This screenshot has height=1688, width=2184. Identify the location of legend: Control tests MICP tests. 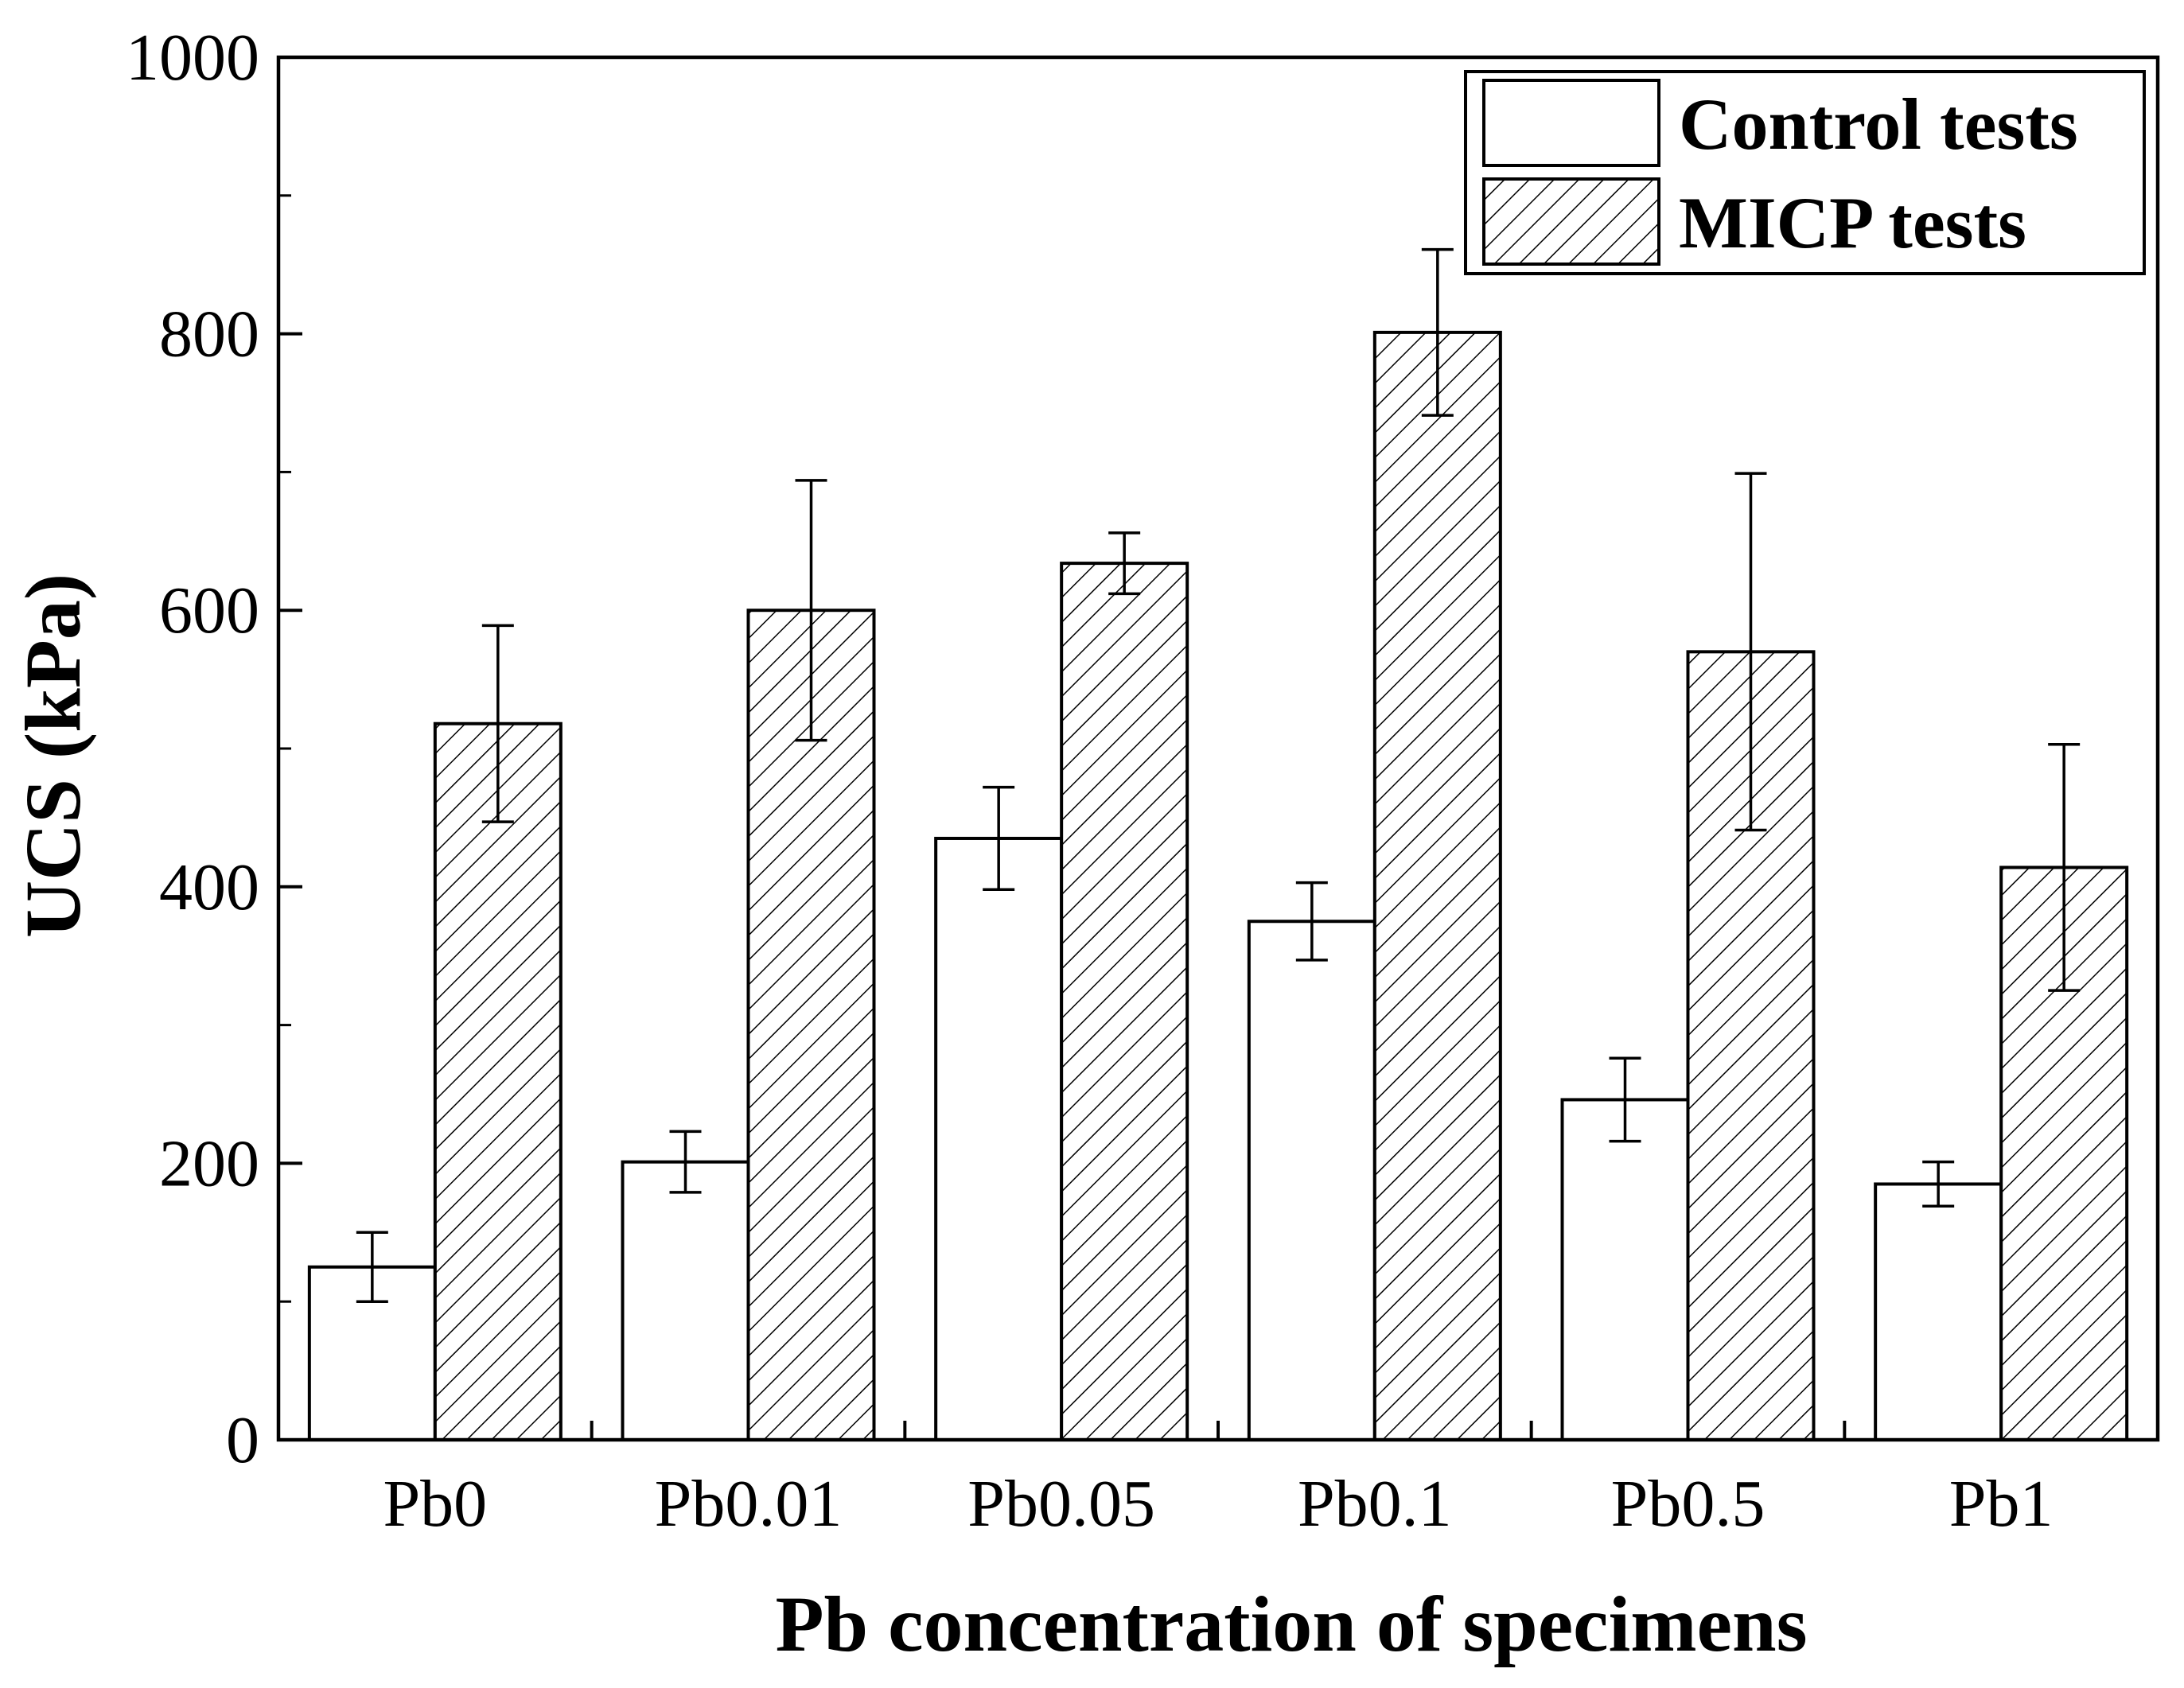
(1805, 173).